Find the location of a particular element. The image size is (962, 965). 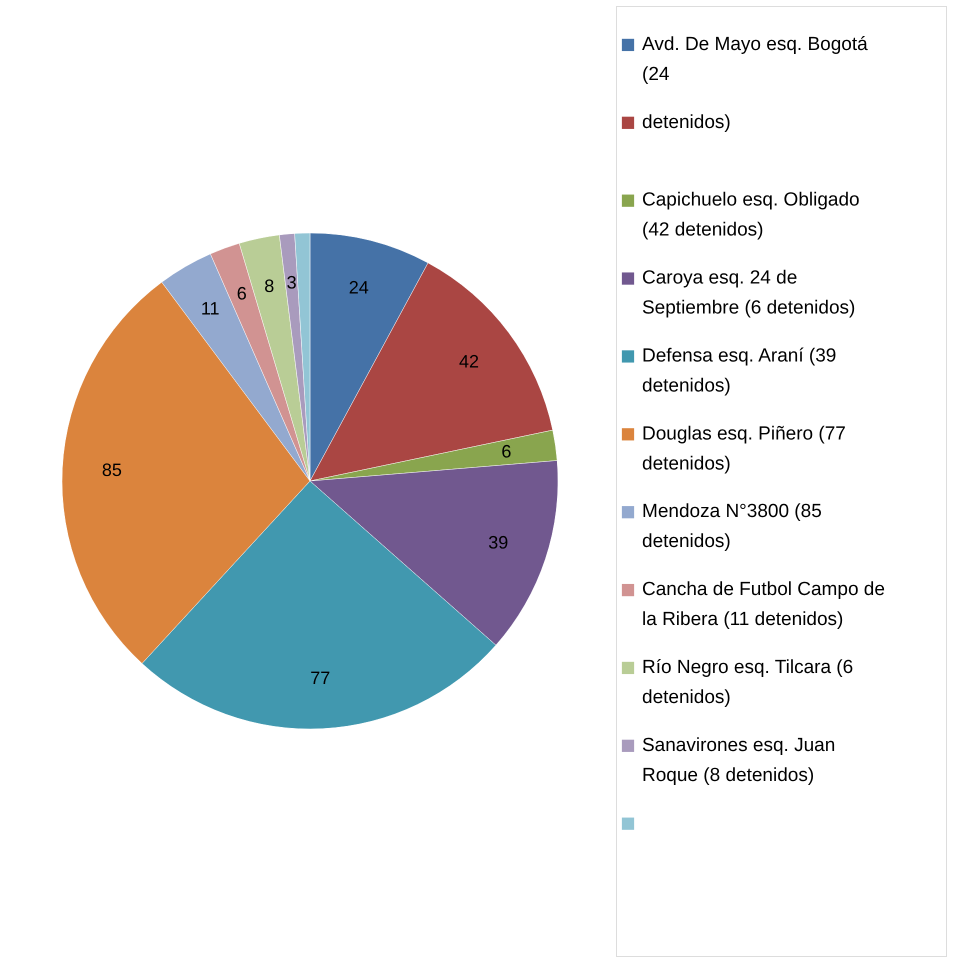

legend-label: Caroya esq. 24 de Septiembre (6 detenidos) is located at coordinates (749, 293).